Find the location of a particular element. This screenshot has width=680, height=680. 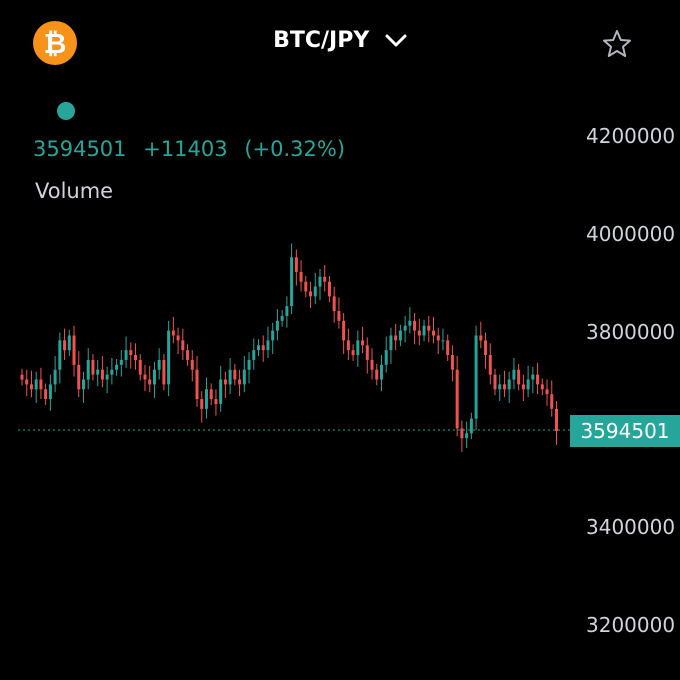

y-tick-label: 3800000 is located at coordinates (631, 332).